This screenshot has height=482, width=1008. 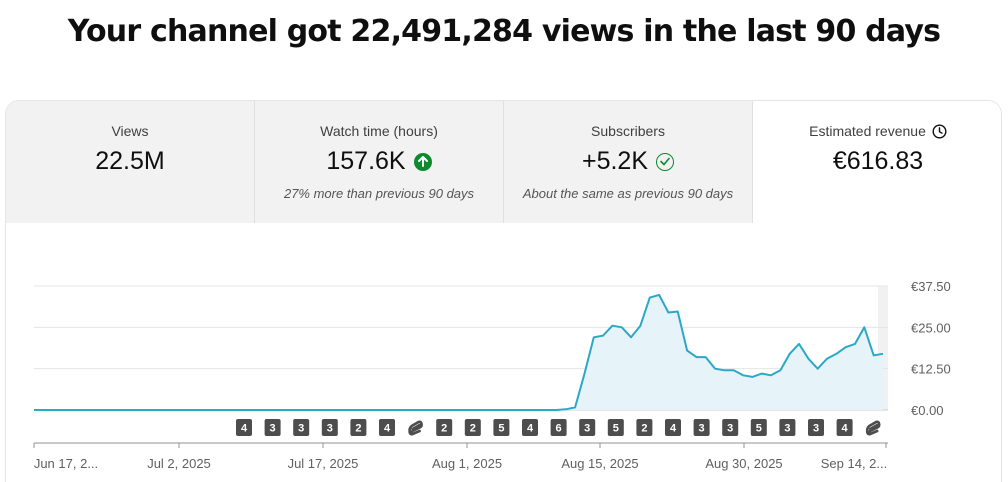 I want to click on tab-subscribers-title: Subscribers, so click(x=628, y=131).